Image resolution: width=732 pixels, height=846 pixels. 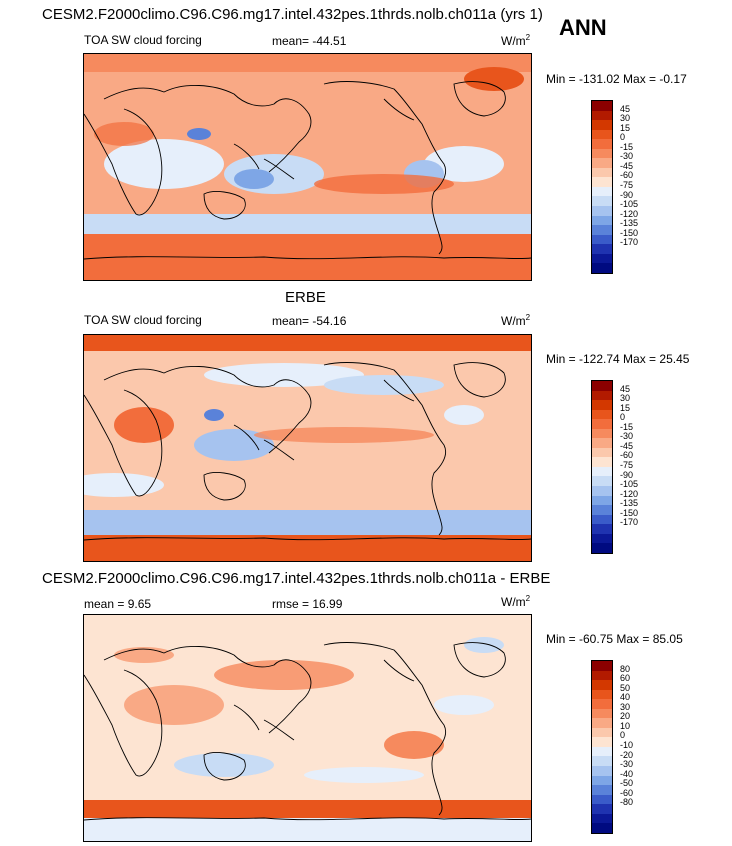 What do you see at coordinates (309, 321) in the screenshot?
I see `panel2-mean-label: mean= -54.16` at bounding box center [309, 321].